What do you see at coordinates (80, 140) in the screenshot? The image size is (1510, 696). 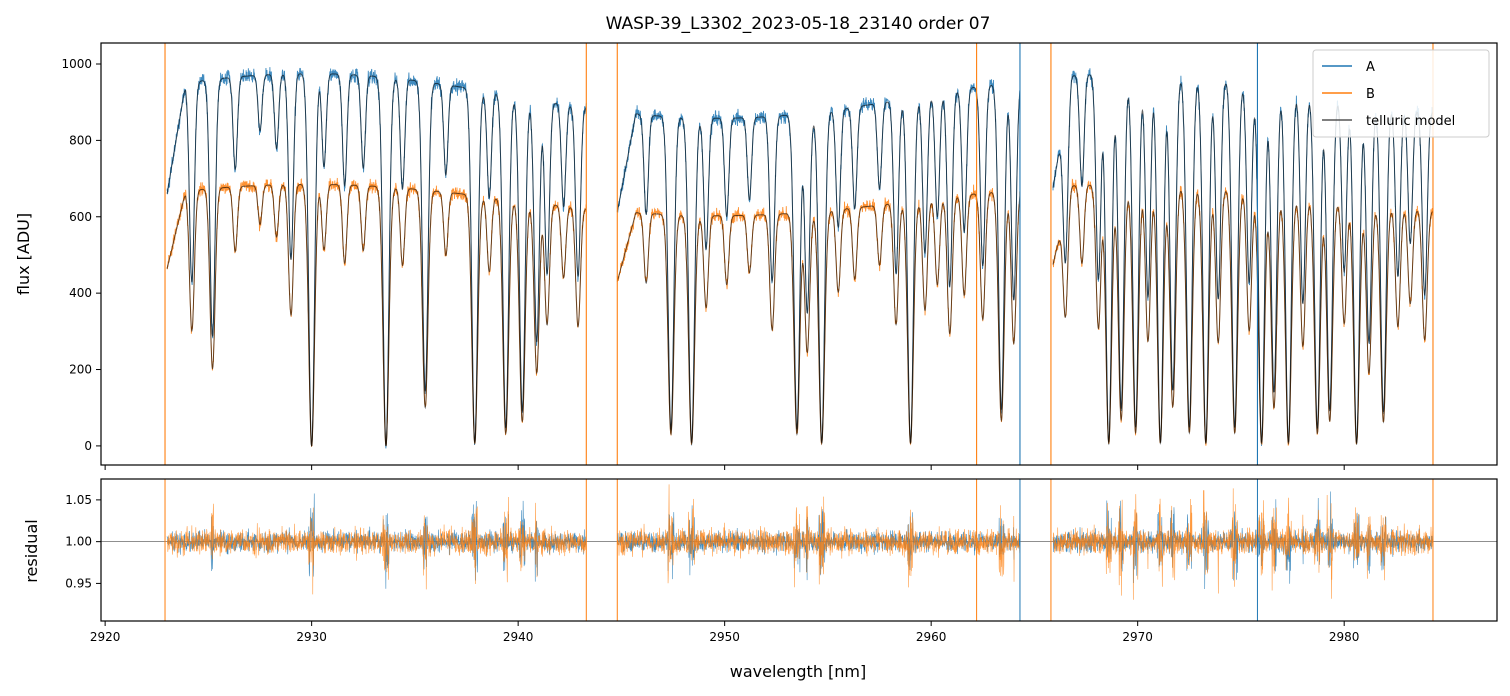 I see `flux-y-tick-label: 800` at bounding box center [80, 140].